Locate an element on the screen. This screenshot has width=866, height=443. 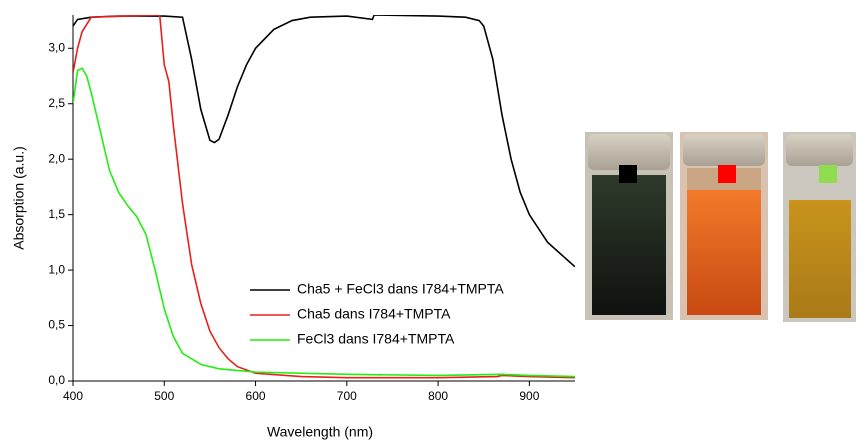
x-tick-label: 500 is located at coordinates (164, 396).